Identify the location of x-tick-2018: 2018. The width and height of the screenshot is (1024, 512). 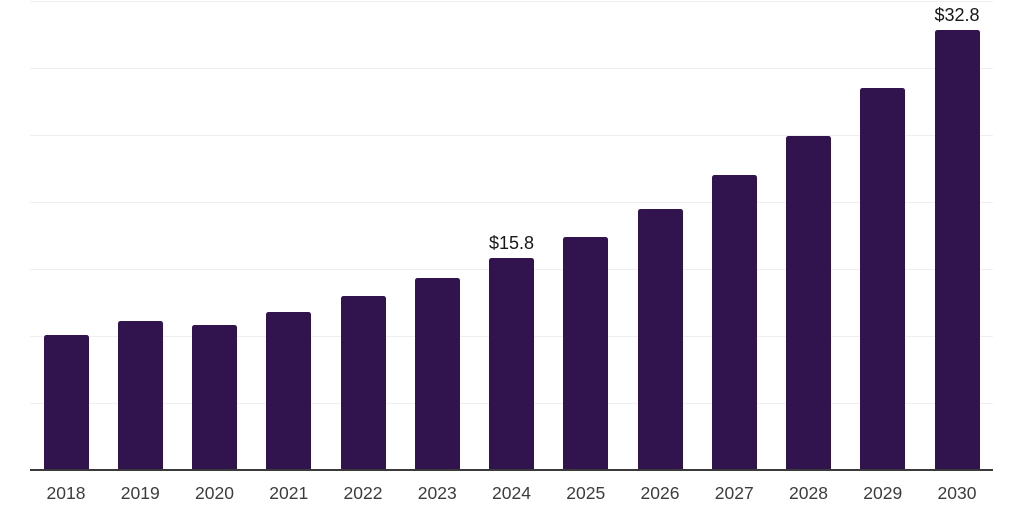
(66, 493).